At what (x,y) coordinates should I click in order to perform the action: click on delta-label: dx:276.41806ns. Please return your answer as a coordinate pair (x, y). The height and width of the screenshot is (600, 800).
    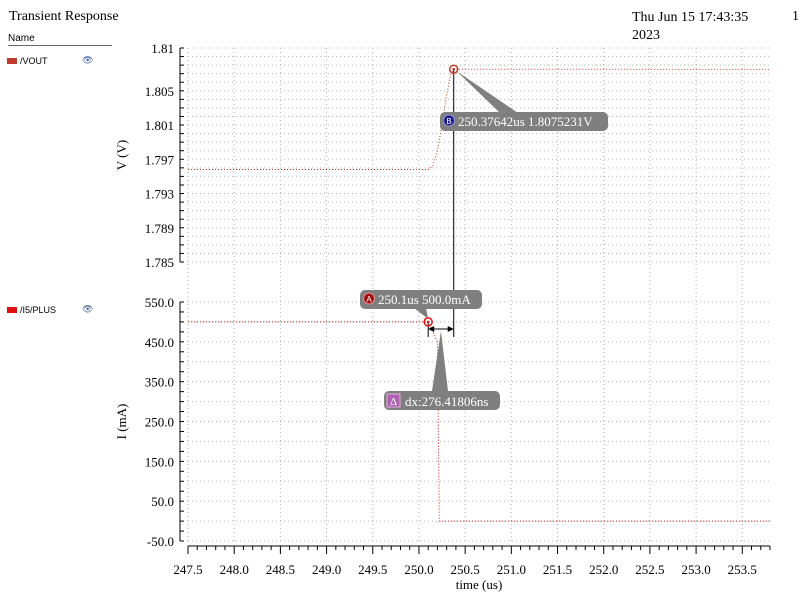
    Looking at the image, I should click on (446, 401).